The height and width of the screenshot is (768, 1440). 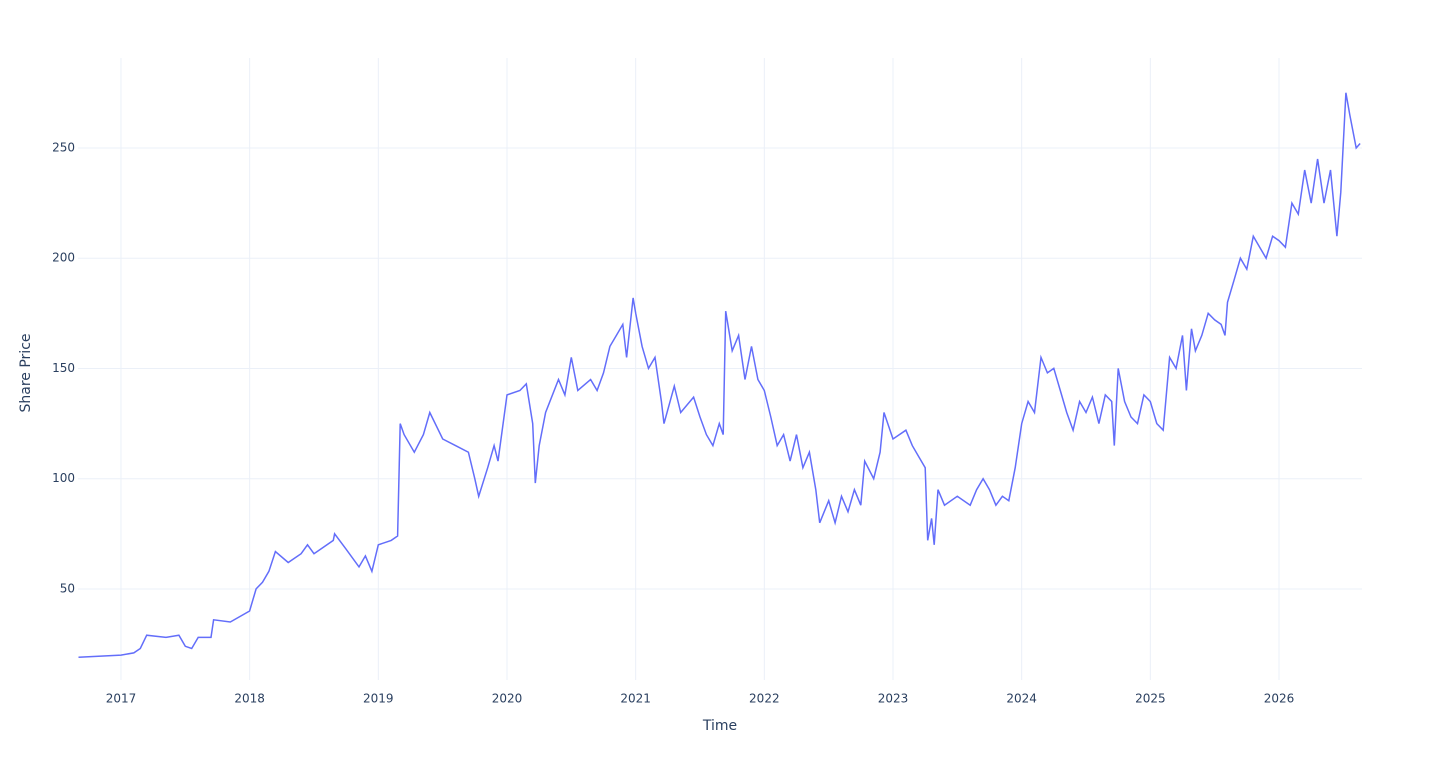 I want to click on y-tick-label: 100, so click(x=63, y=478).